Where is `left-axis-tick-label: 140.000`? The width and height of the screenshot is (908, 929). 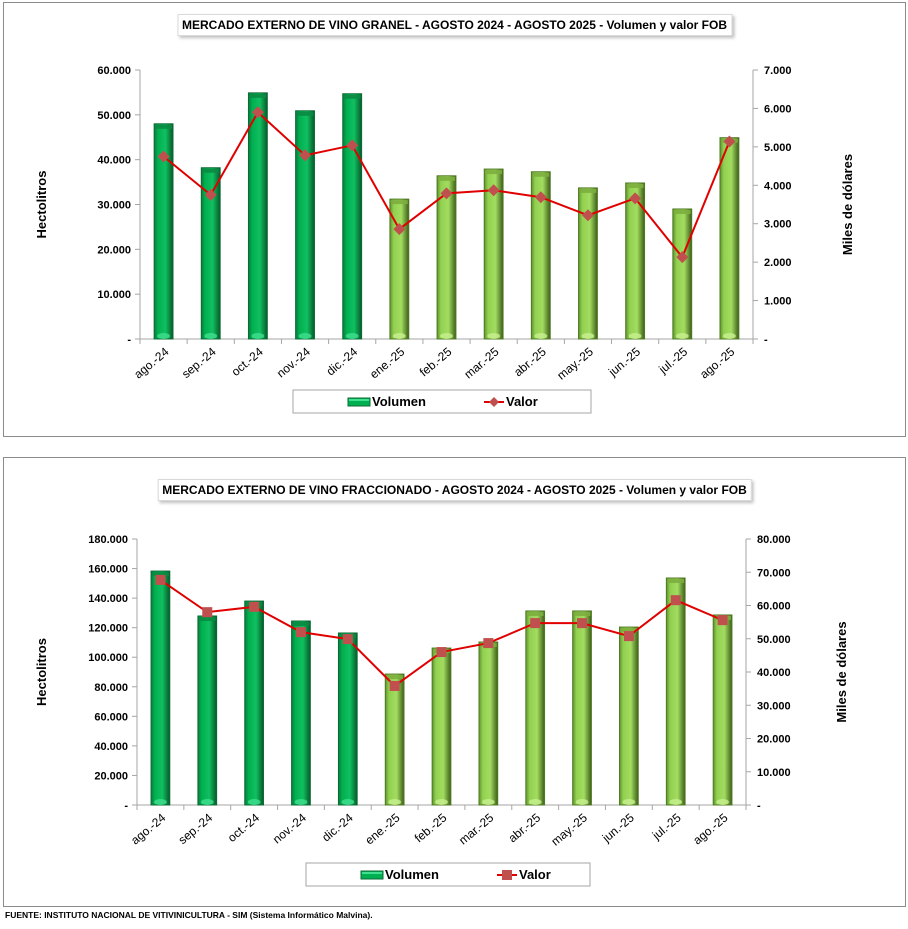
left-axis-tick-label: 140.000 is located at coordinates (108, 599).